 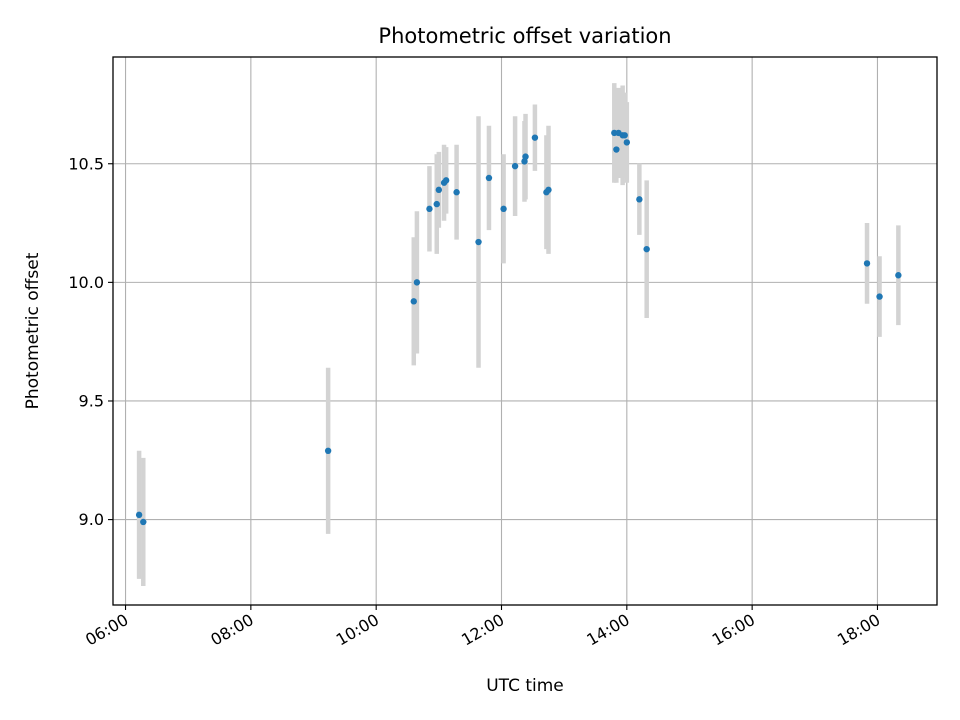 I want to click on y-axis-title: Photometric offset, so click(x=33, y=330).